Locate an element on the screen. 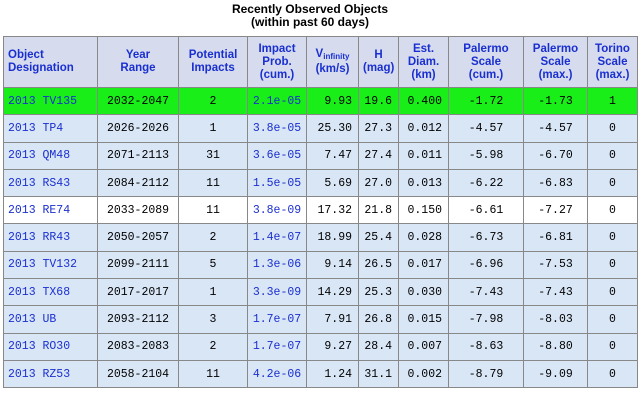  header-text: Torino is located at coordinates (612, 48).